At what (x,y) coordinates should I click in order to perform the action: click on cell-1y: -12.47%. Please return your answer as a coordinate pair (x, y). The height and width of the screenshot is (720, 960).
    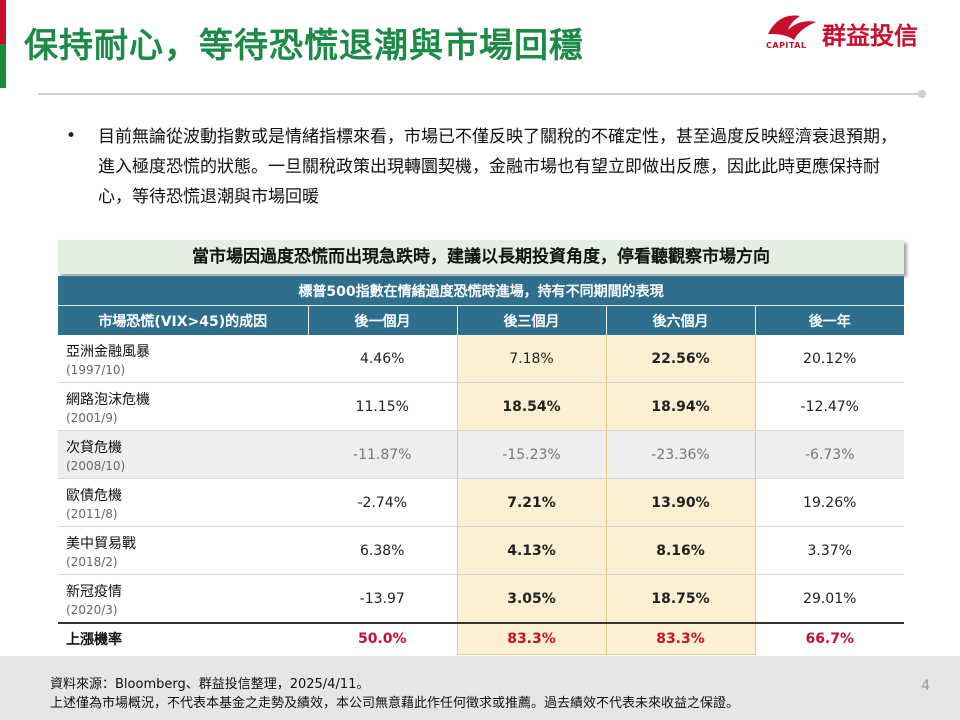
    Looking at the image, I should click on (829, 406).